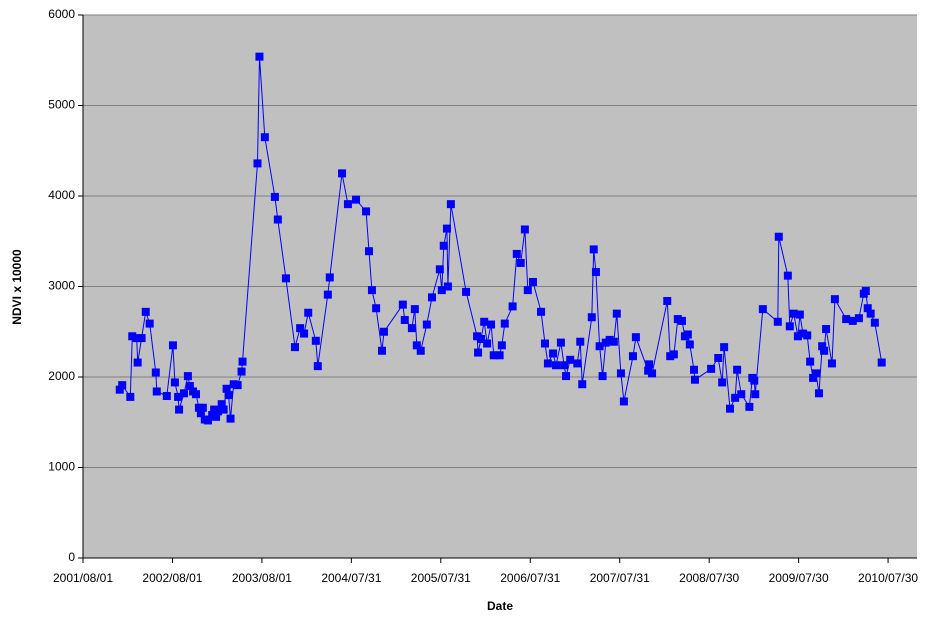 The height and width of the screenshot is (617, 928). I want to click on x-tick-label: 2005/07/31, so click(441, 578).